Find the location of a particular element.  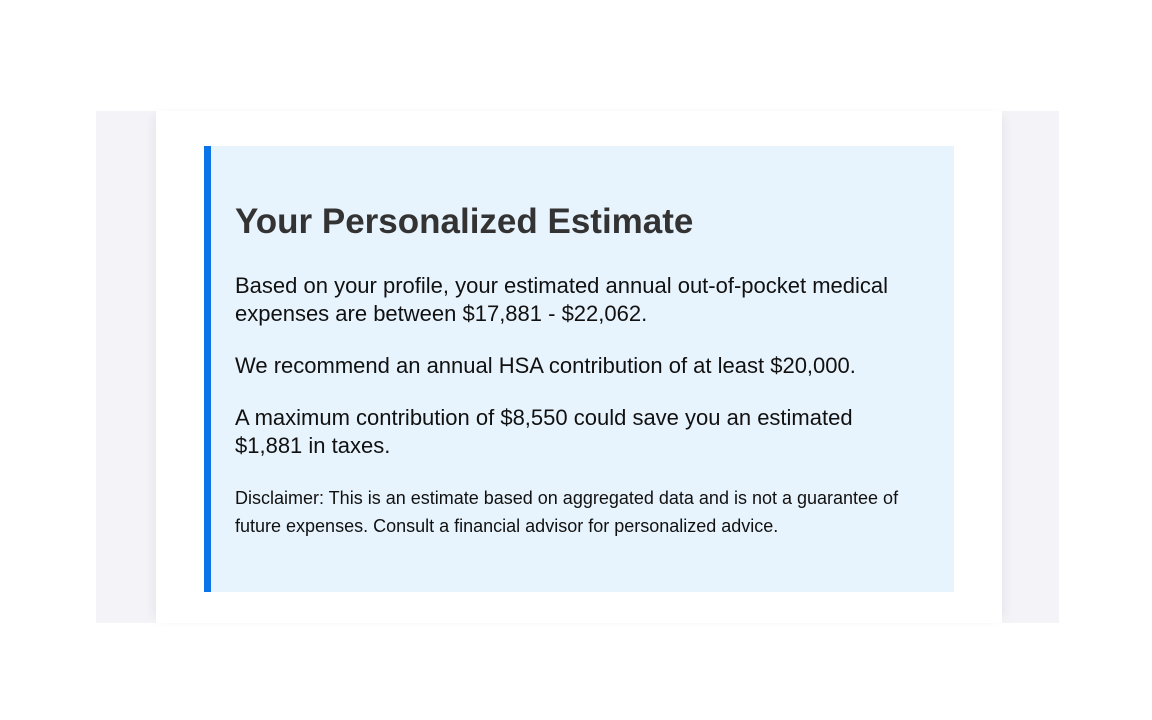

estimate-title: Your Personalized Estimate is located at coordinates (464, 221).